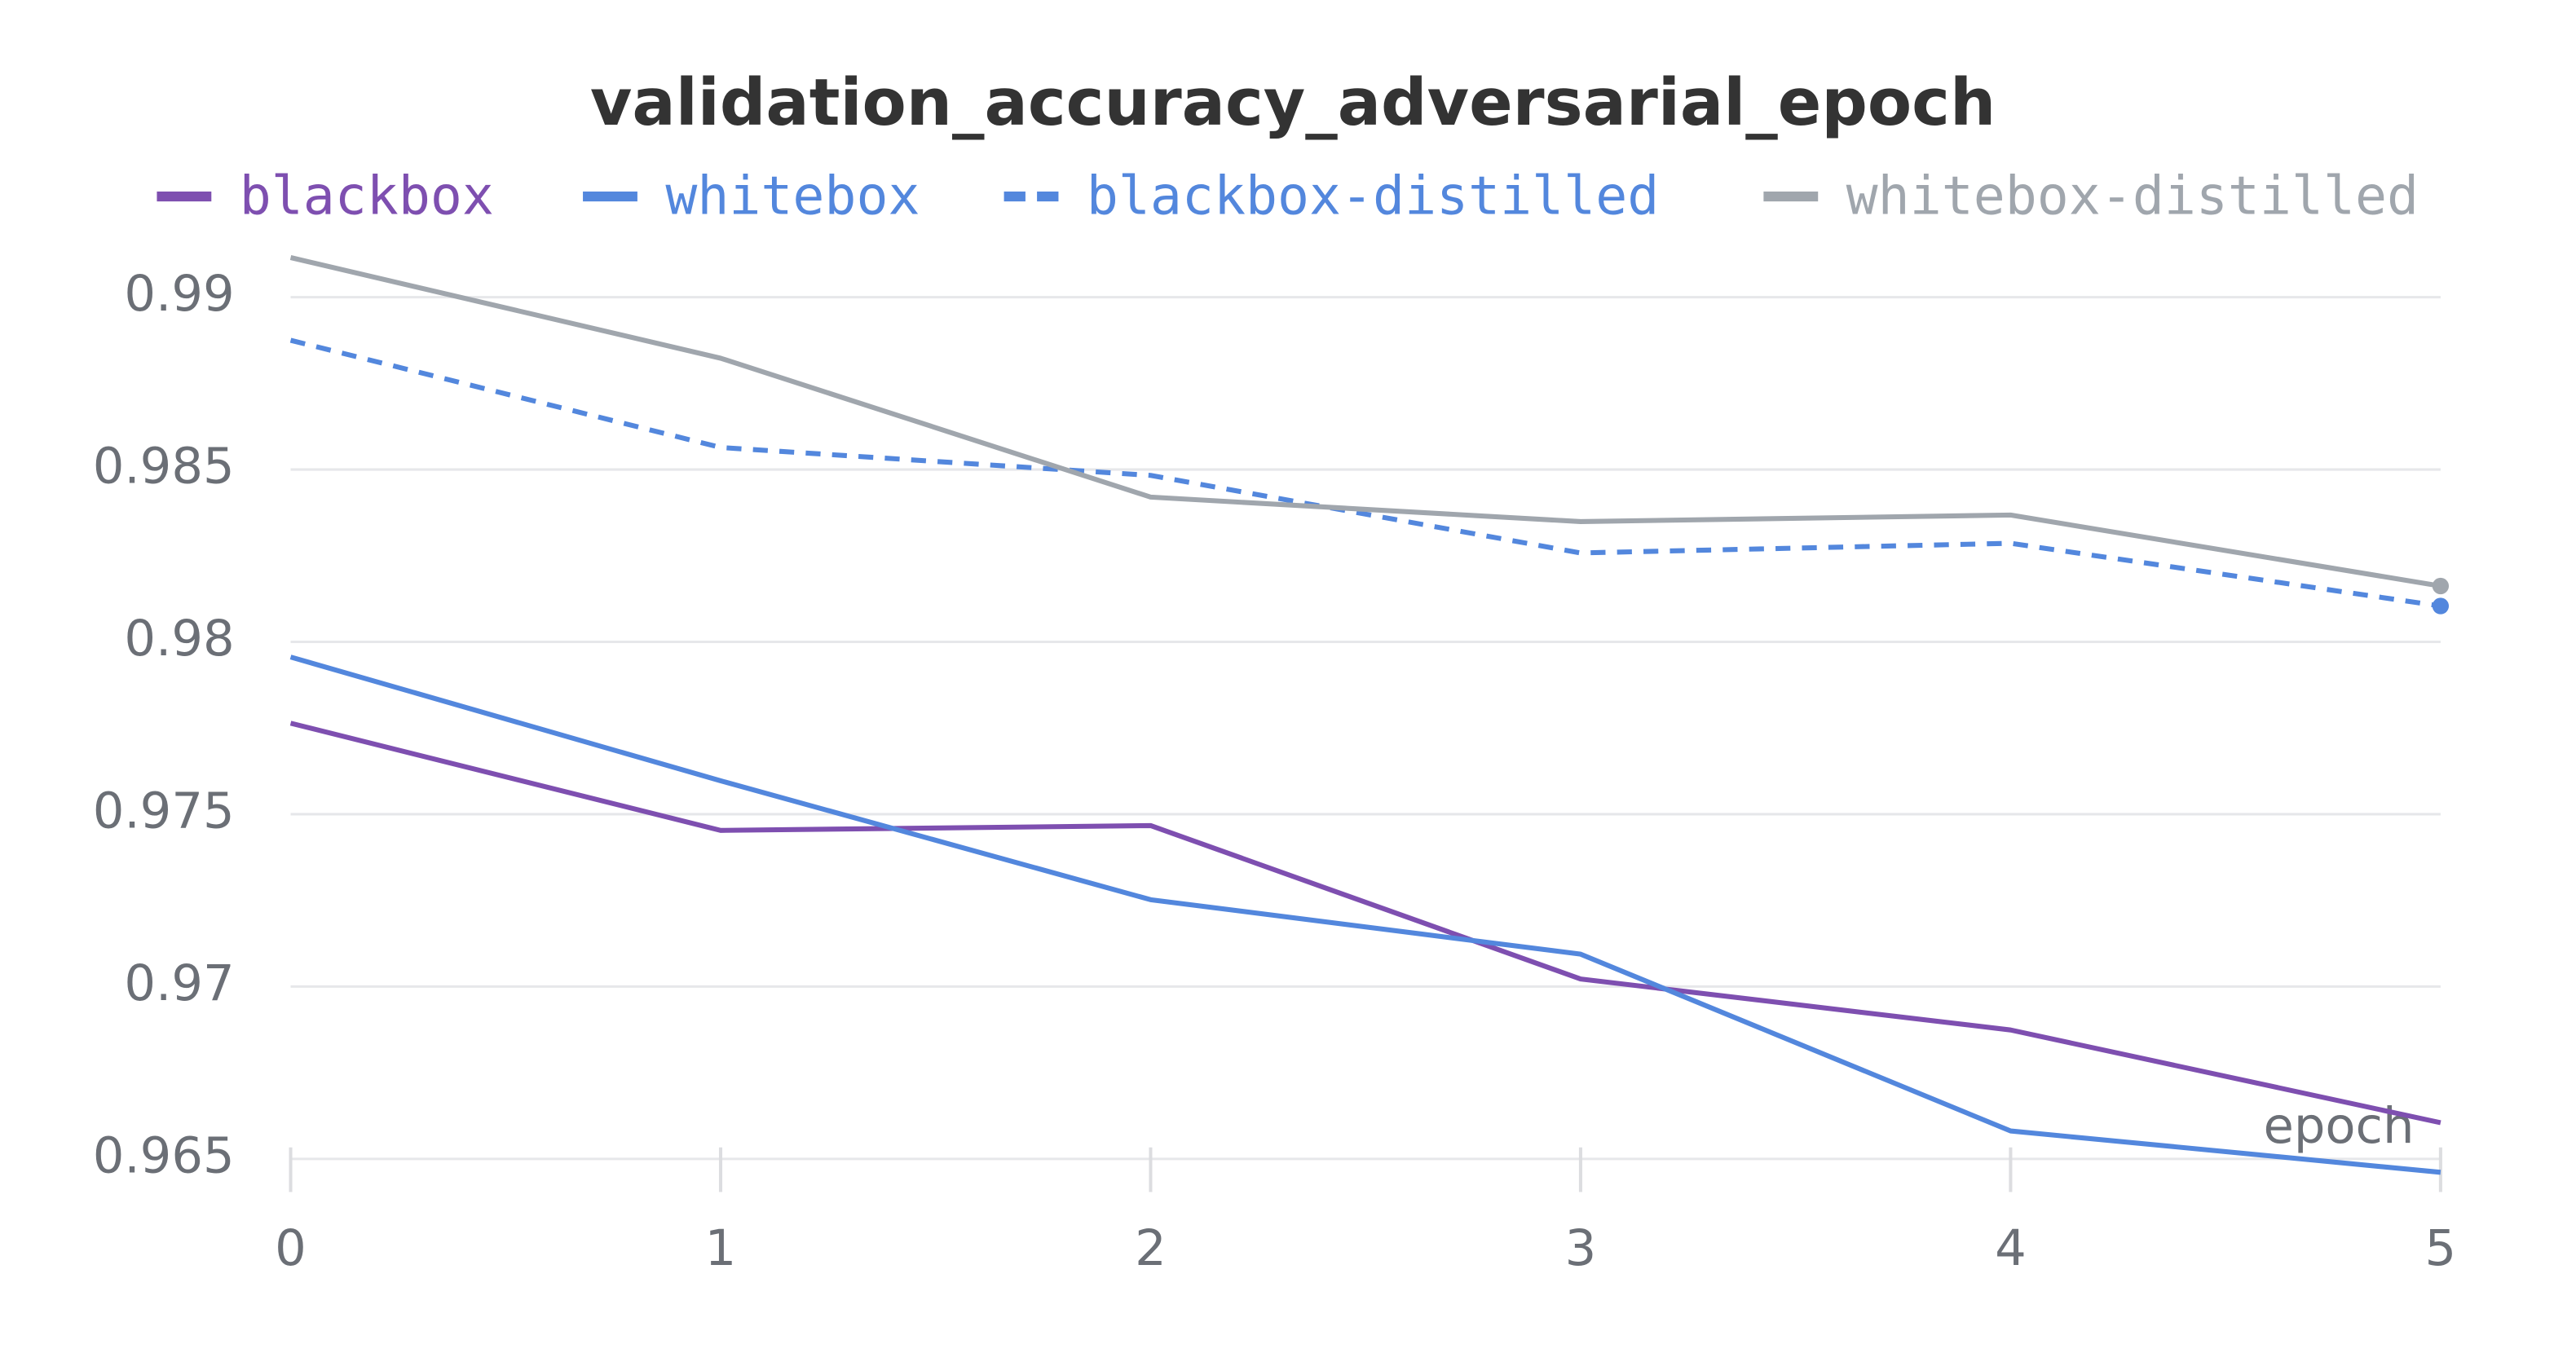  What do you see at coordinates (2011, 1248) in the screenshot?
I see `x-tick-label: 4` at bounding box center [2011, 1248].